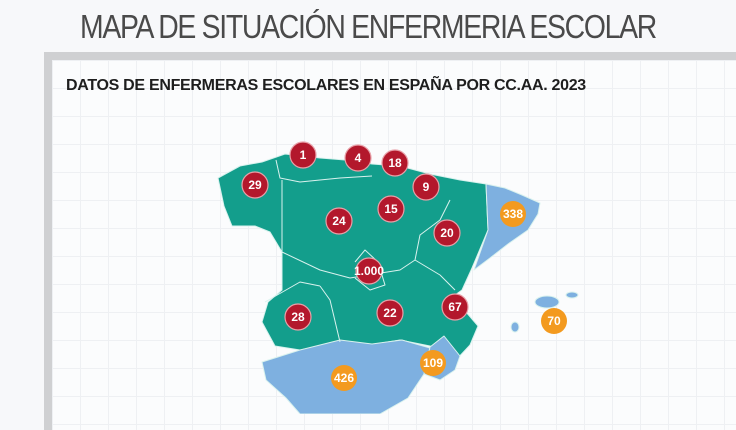  I want to click on marker-value: 18, so click(395, 163).